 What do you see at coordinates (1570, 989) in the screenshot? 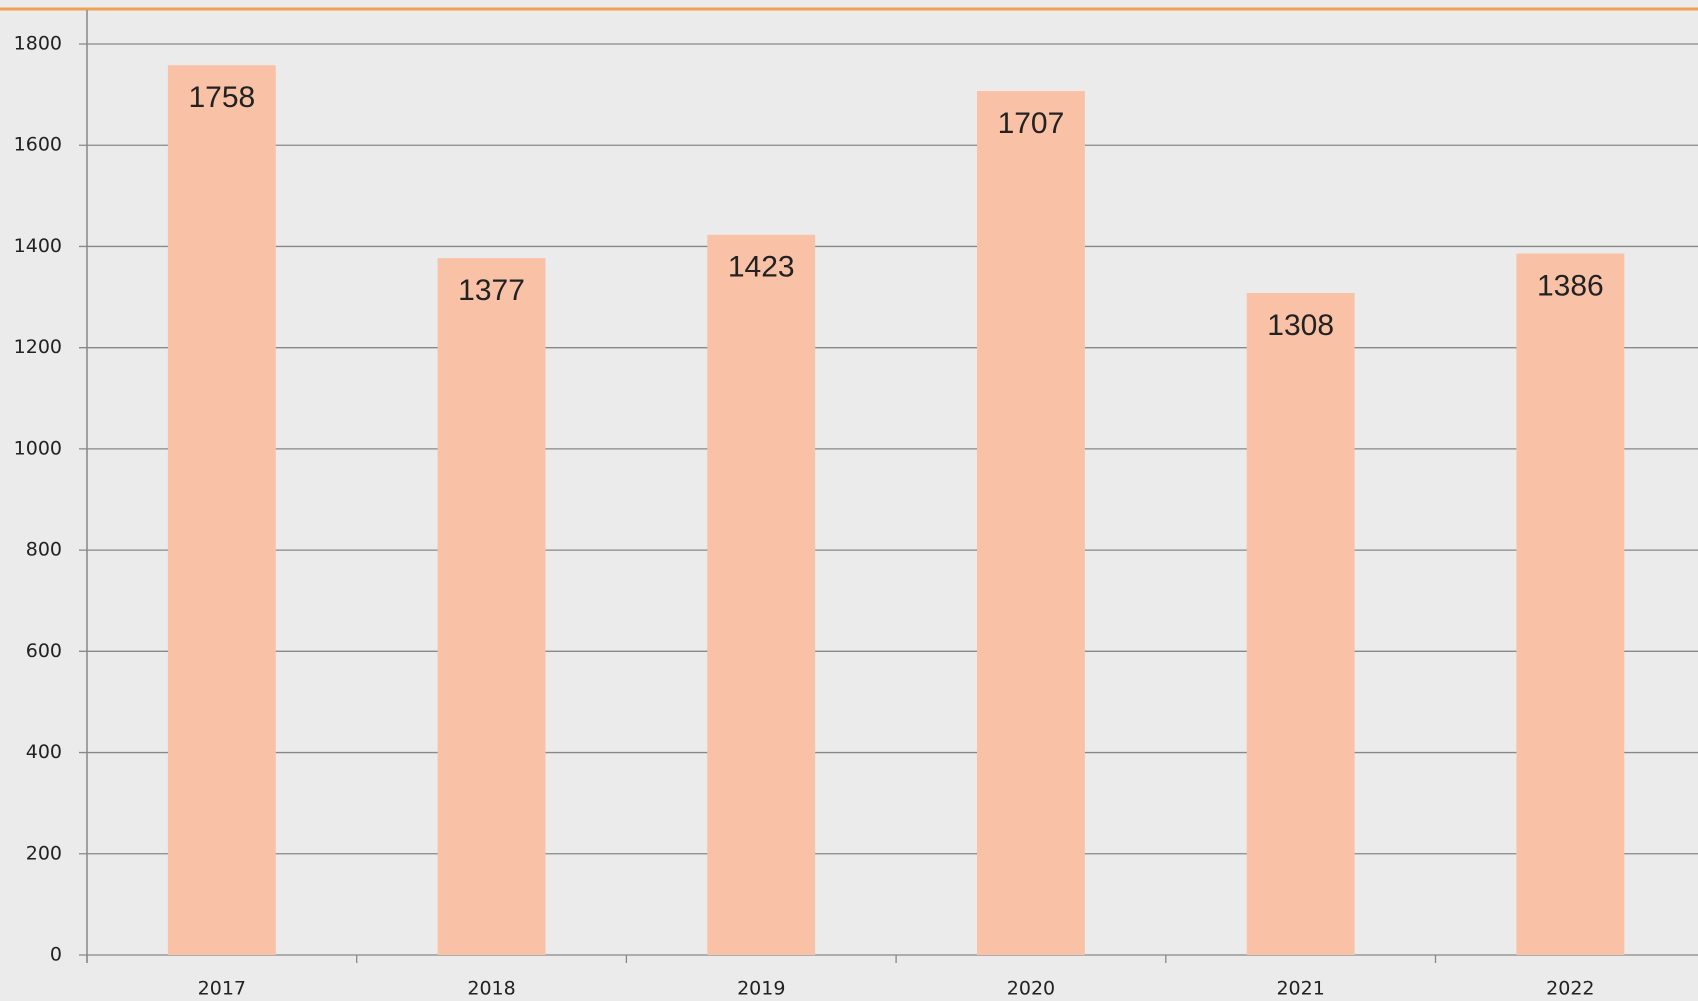
I see `x-tick-label: 2022` at bounding box center [1570, 989].